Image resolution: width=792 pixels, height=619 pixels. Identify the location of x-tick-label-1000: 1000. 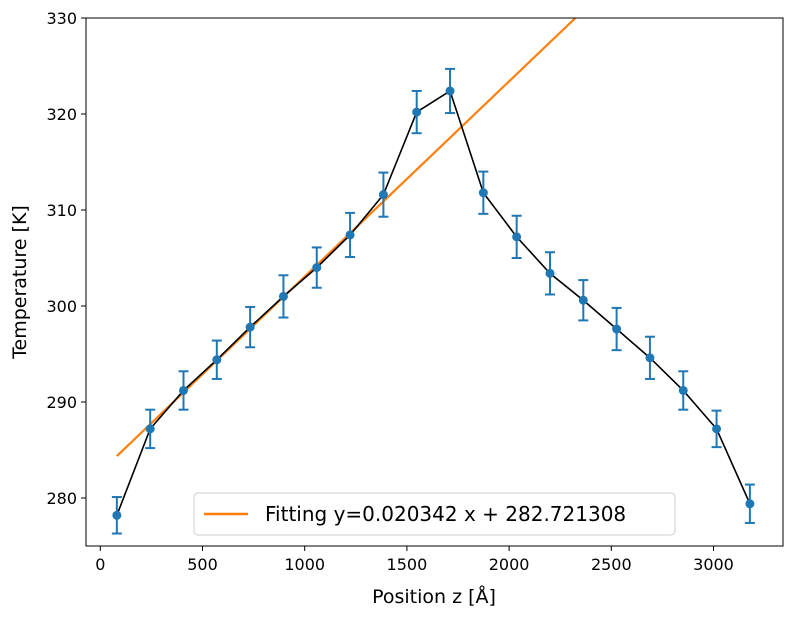
(304, 564).